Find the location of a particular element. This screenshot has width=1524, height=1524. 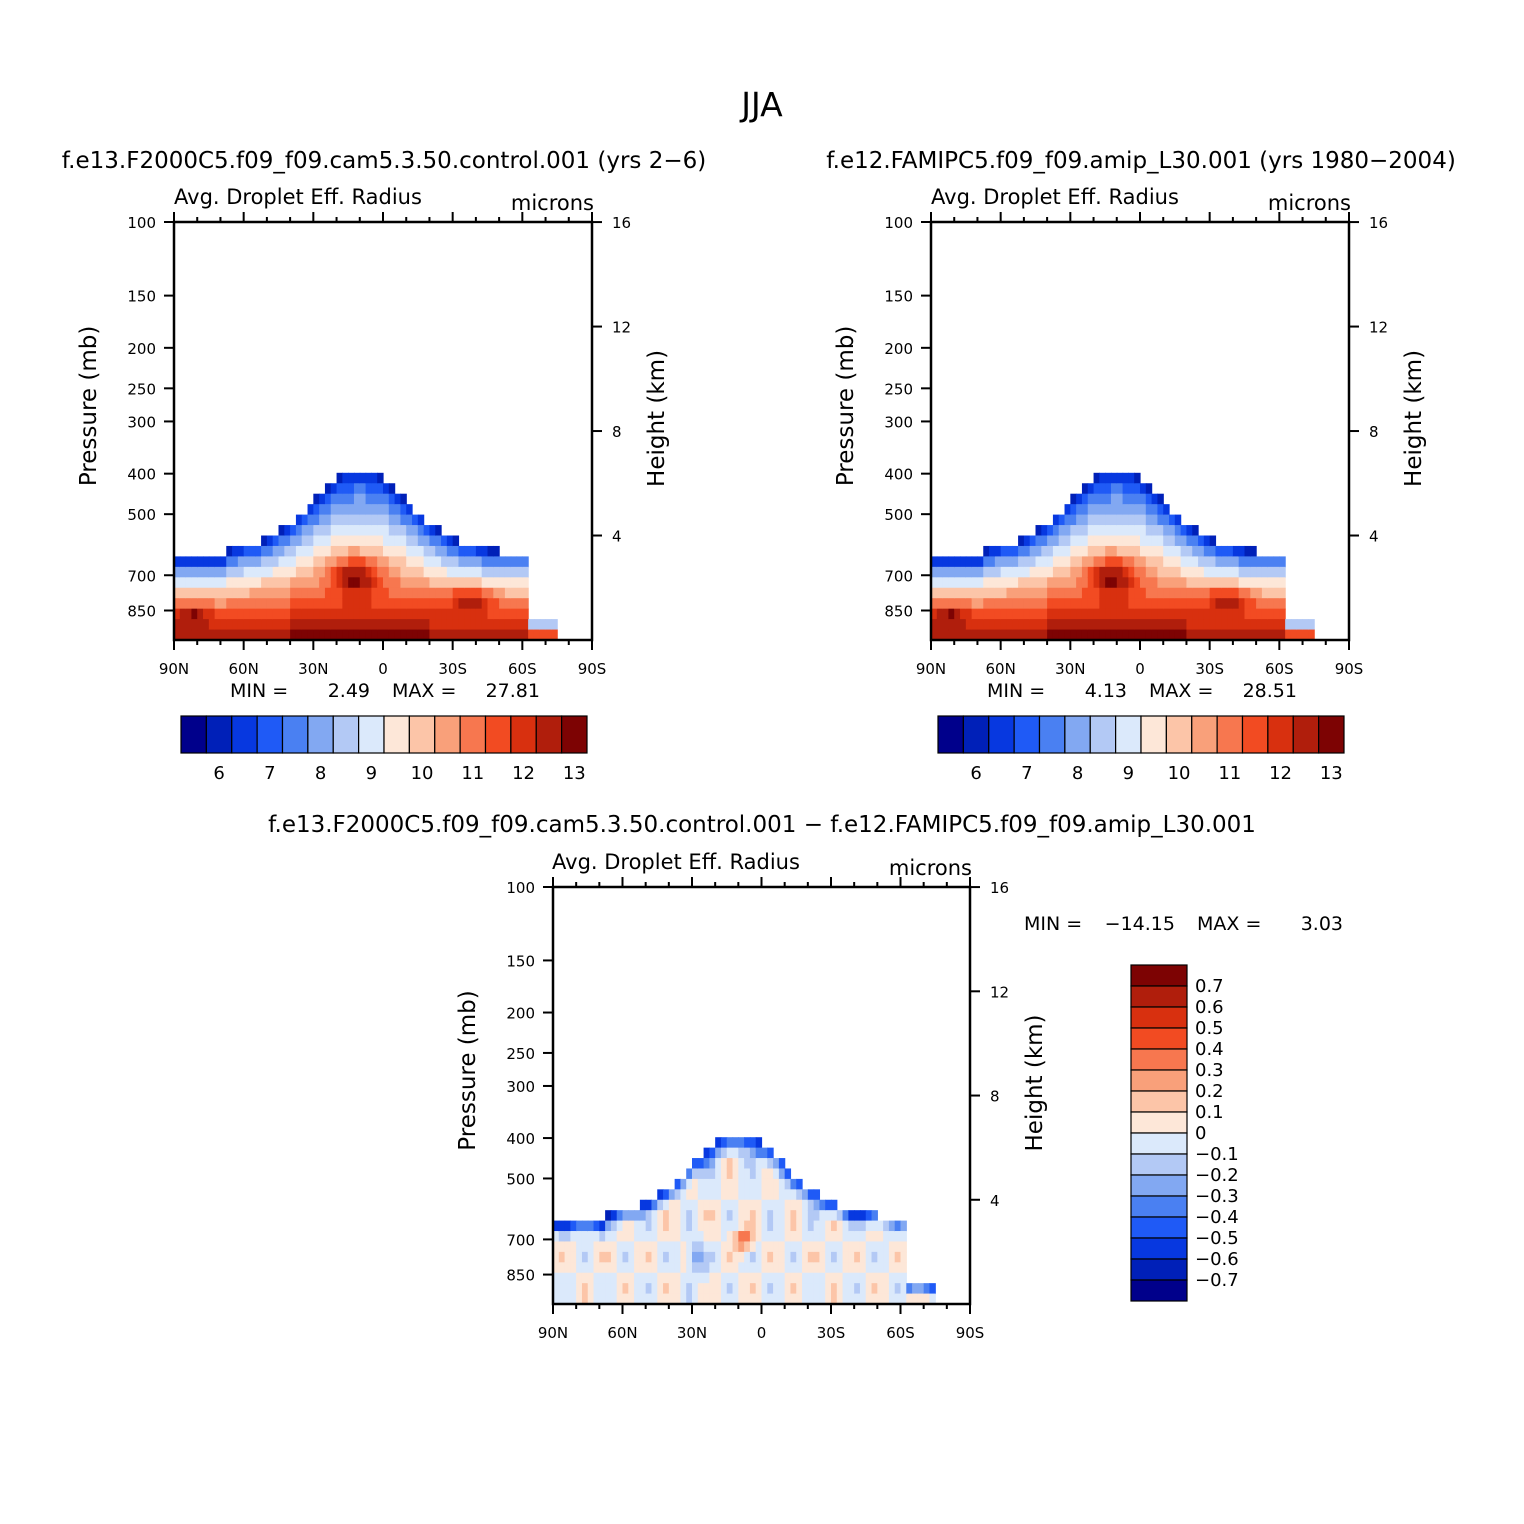

units-label: microns is located at coordinates (1309, 203).